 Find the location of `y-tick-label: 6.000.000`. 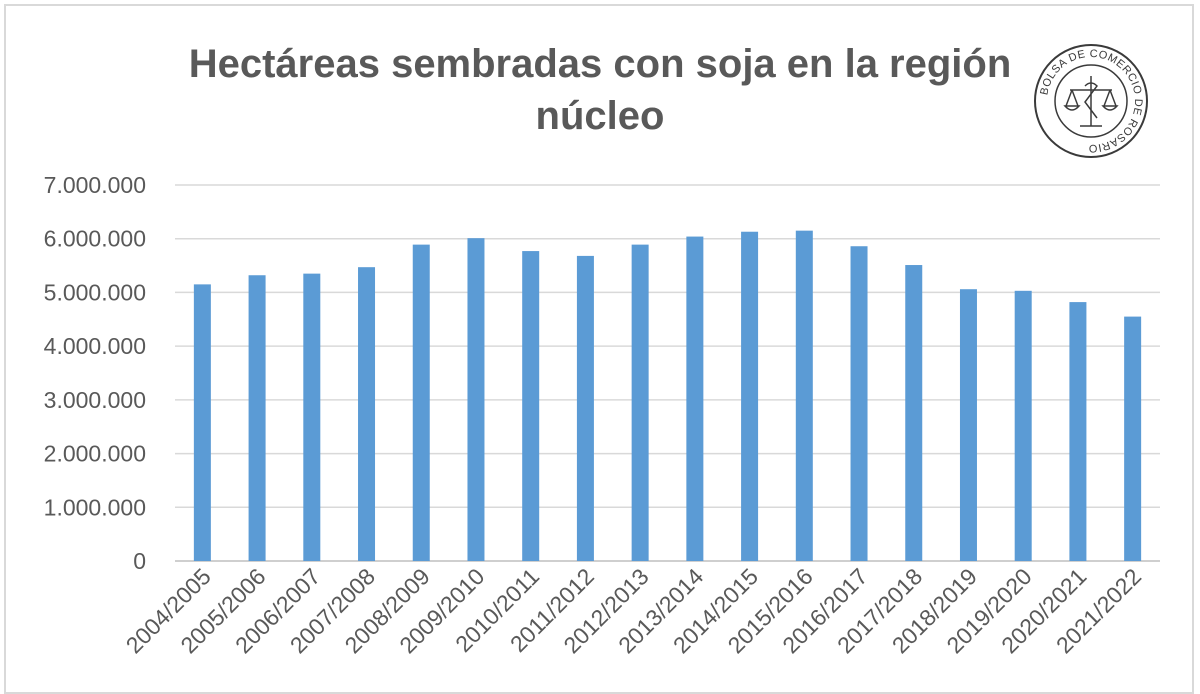

y-tick-label: 6.000.000 is located at coordinates (95, 239).